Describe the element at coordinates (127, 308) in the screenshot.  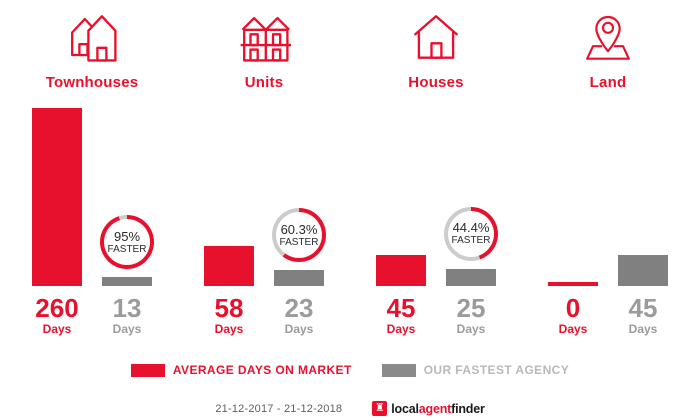
I see `agency-value: 13` at that location.